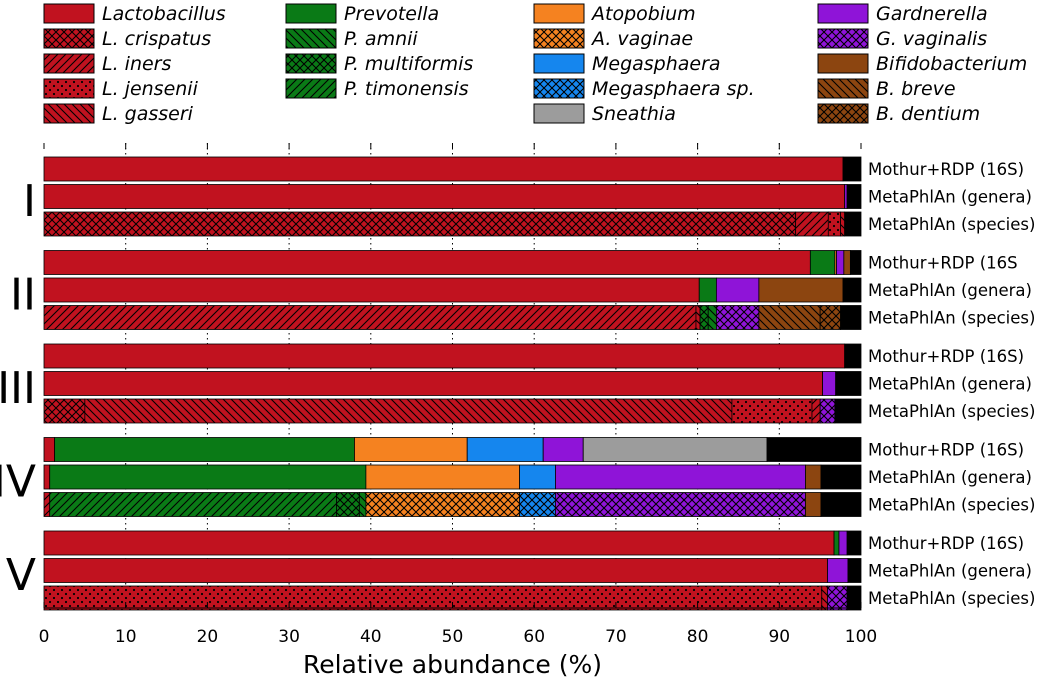 This screenshot has height=679, width=1050. What do you see at coordinates (452, 356) in the screenshot?
I see `bar-row-iii-mothur-rdp-16s` at bounding box center [452, 356].